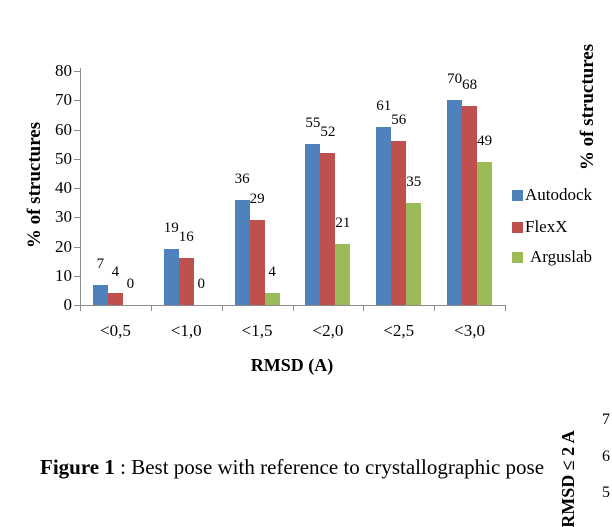  I want to click on legend-item-flexx: FlexX, so click(540, 227).